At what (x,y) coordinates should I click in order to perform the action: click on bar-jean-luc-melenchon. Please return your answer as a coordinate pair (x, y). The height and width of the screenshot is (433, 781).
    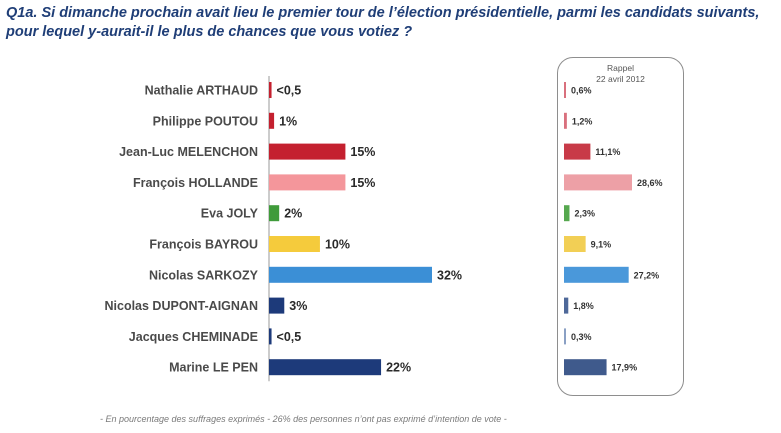
    Looking at the image, I should click on (307, 151).